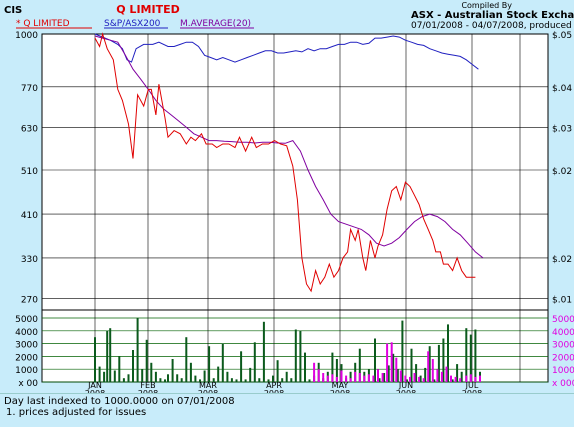 Image resolution: width=574 pixels, height=427 pixels. What do you see at coordinates (340, 385) in the screenshot?
I see `x-tick-month-label: MAY` at bounding box center [340, 385].